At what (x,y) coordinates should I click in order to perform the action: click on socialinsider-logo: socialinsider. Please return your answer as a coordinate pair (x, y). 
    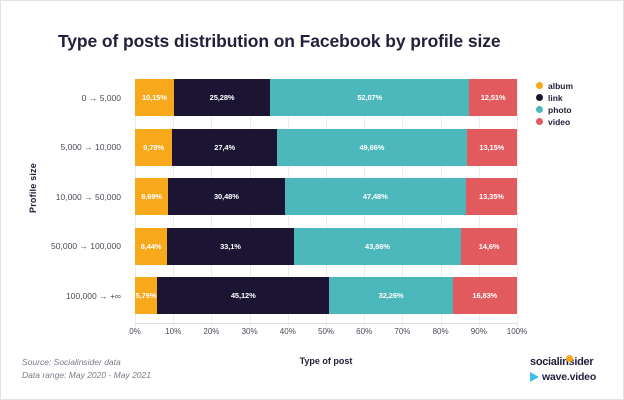
    Looking at the image, I should click on (573, 362).